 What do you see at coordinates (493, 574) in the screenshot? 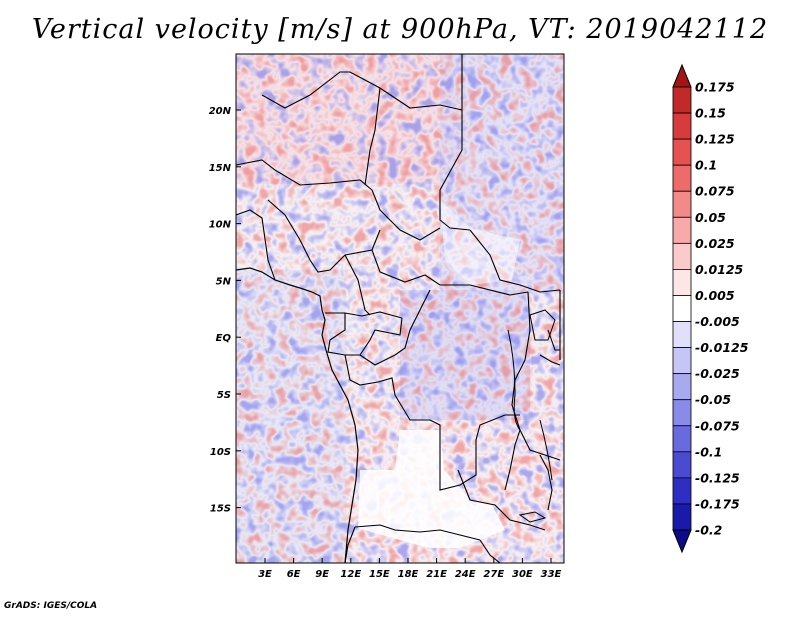
I see `lon-label: 27E` at bounding box center [493, 574].